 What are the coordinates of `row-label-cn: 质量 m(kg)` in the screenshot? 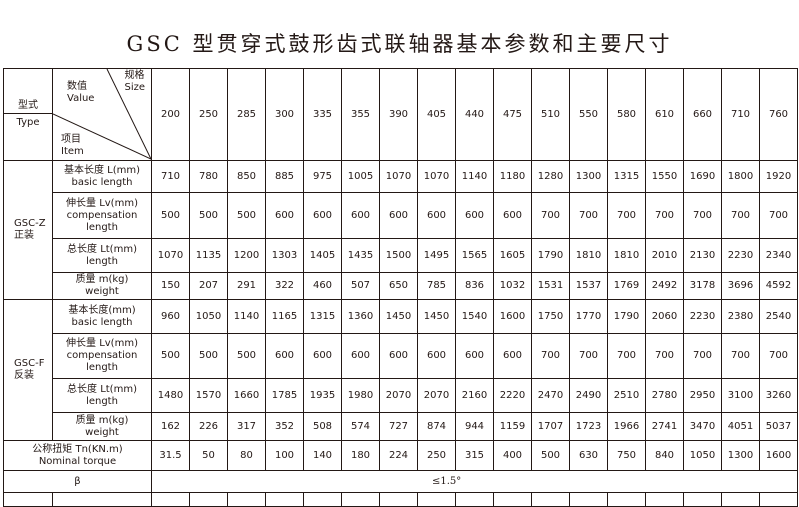 It's located at (102, 279).